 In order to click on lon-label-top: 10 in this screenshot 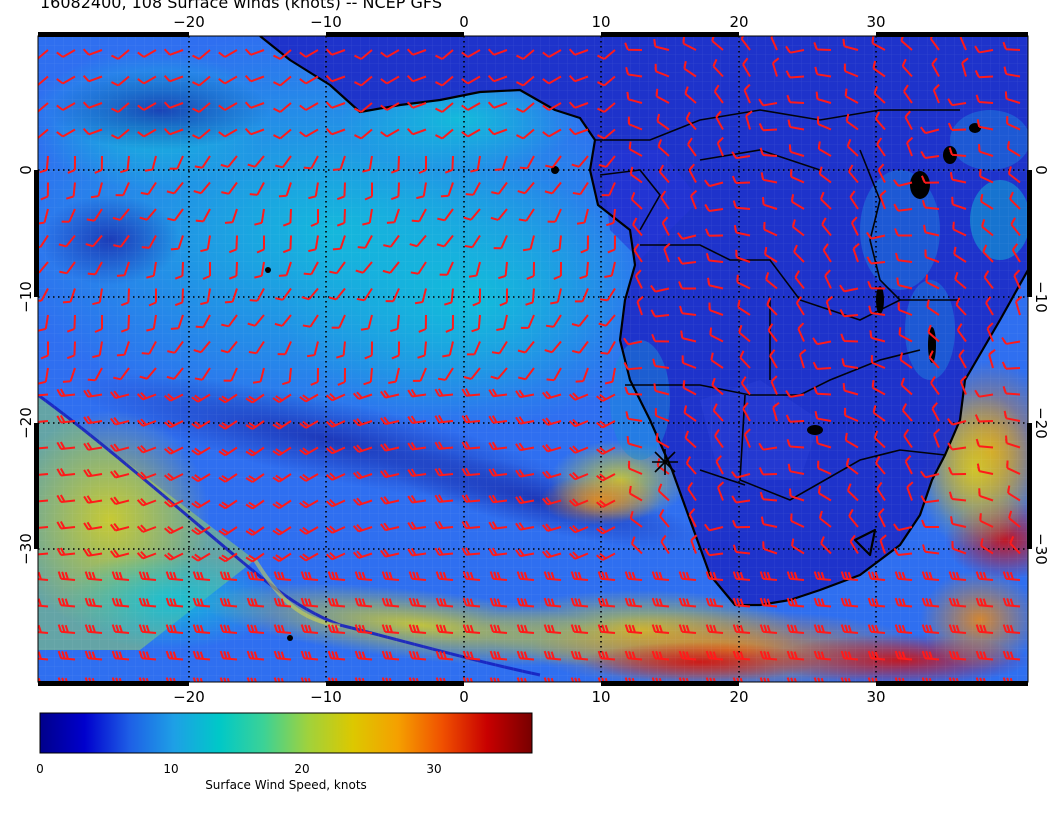, I will do `click(600, 22)`.